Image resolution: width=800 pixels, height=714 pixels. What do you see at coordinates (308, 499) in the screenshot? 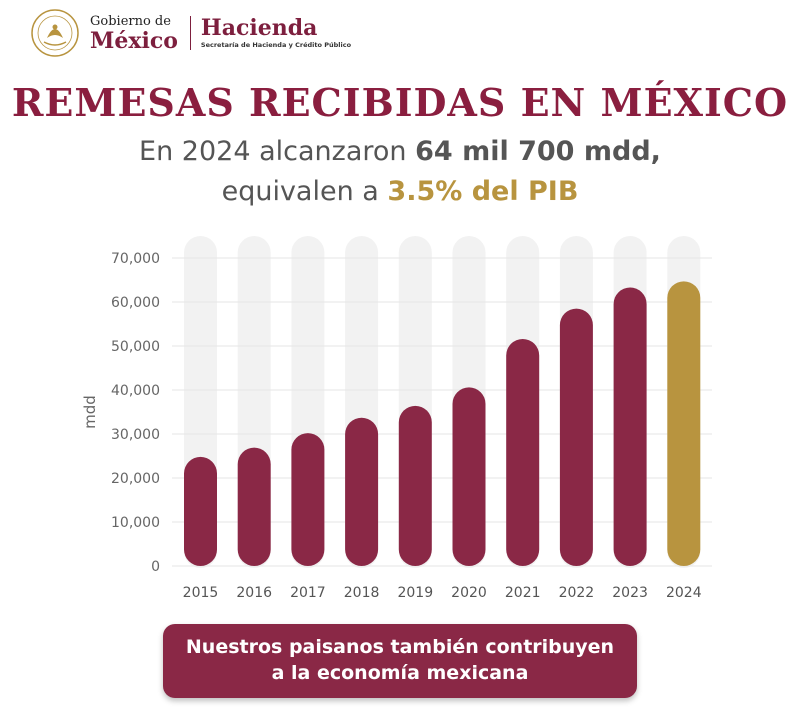
I see `bar-2017` at bounding box center [308, 499].